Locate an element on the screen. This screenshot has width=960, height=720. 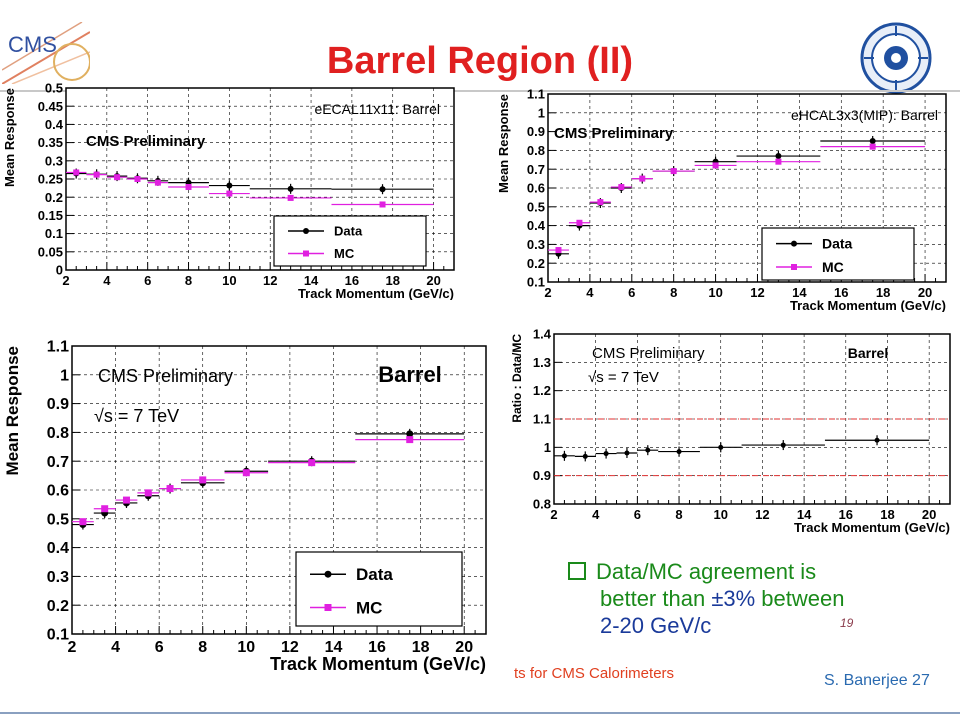
y-tick-label: 0.15 is located at coordinates (50, 215).